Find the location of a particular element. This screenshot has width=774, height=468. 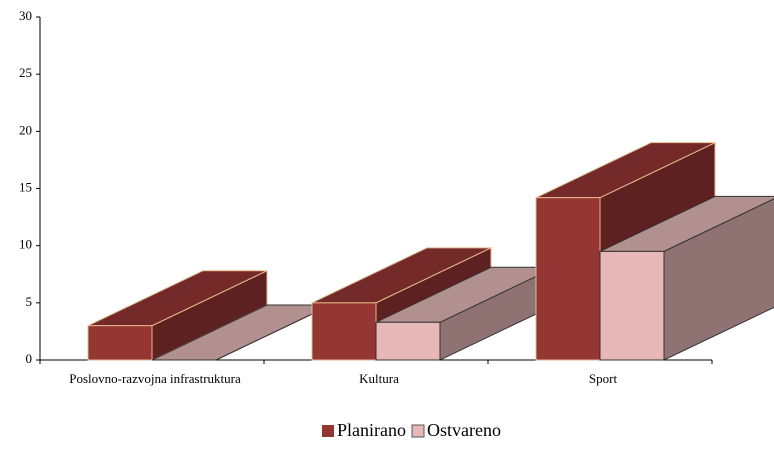

y-tick-label: 5 is located at coordinates (29, 301).